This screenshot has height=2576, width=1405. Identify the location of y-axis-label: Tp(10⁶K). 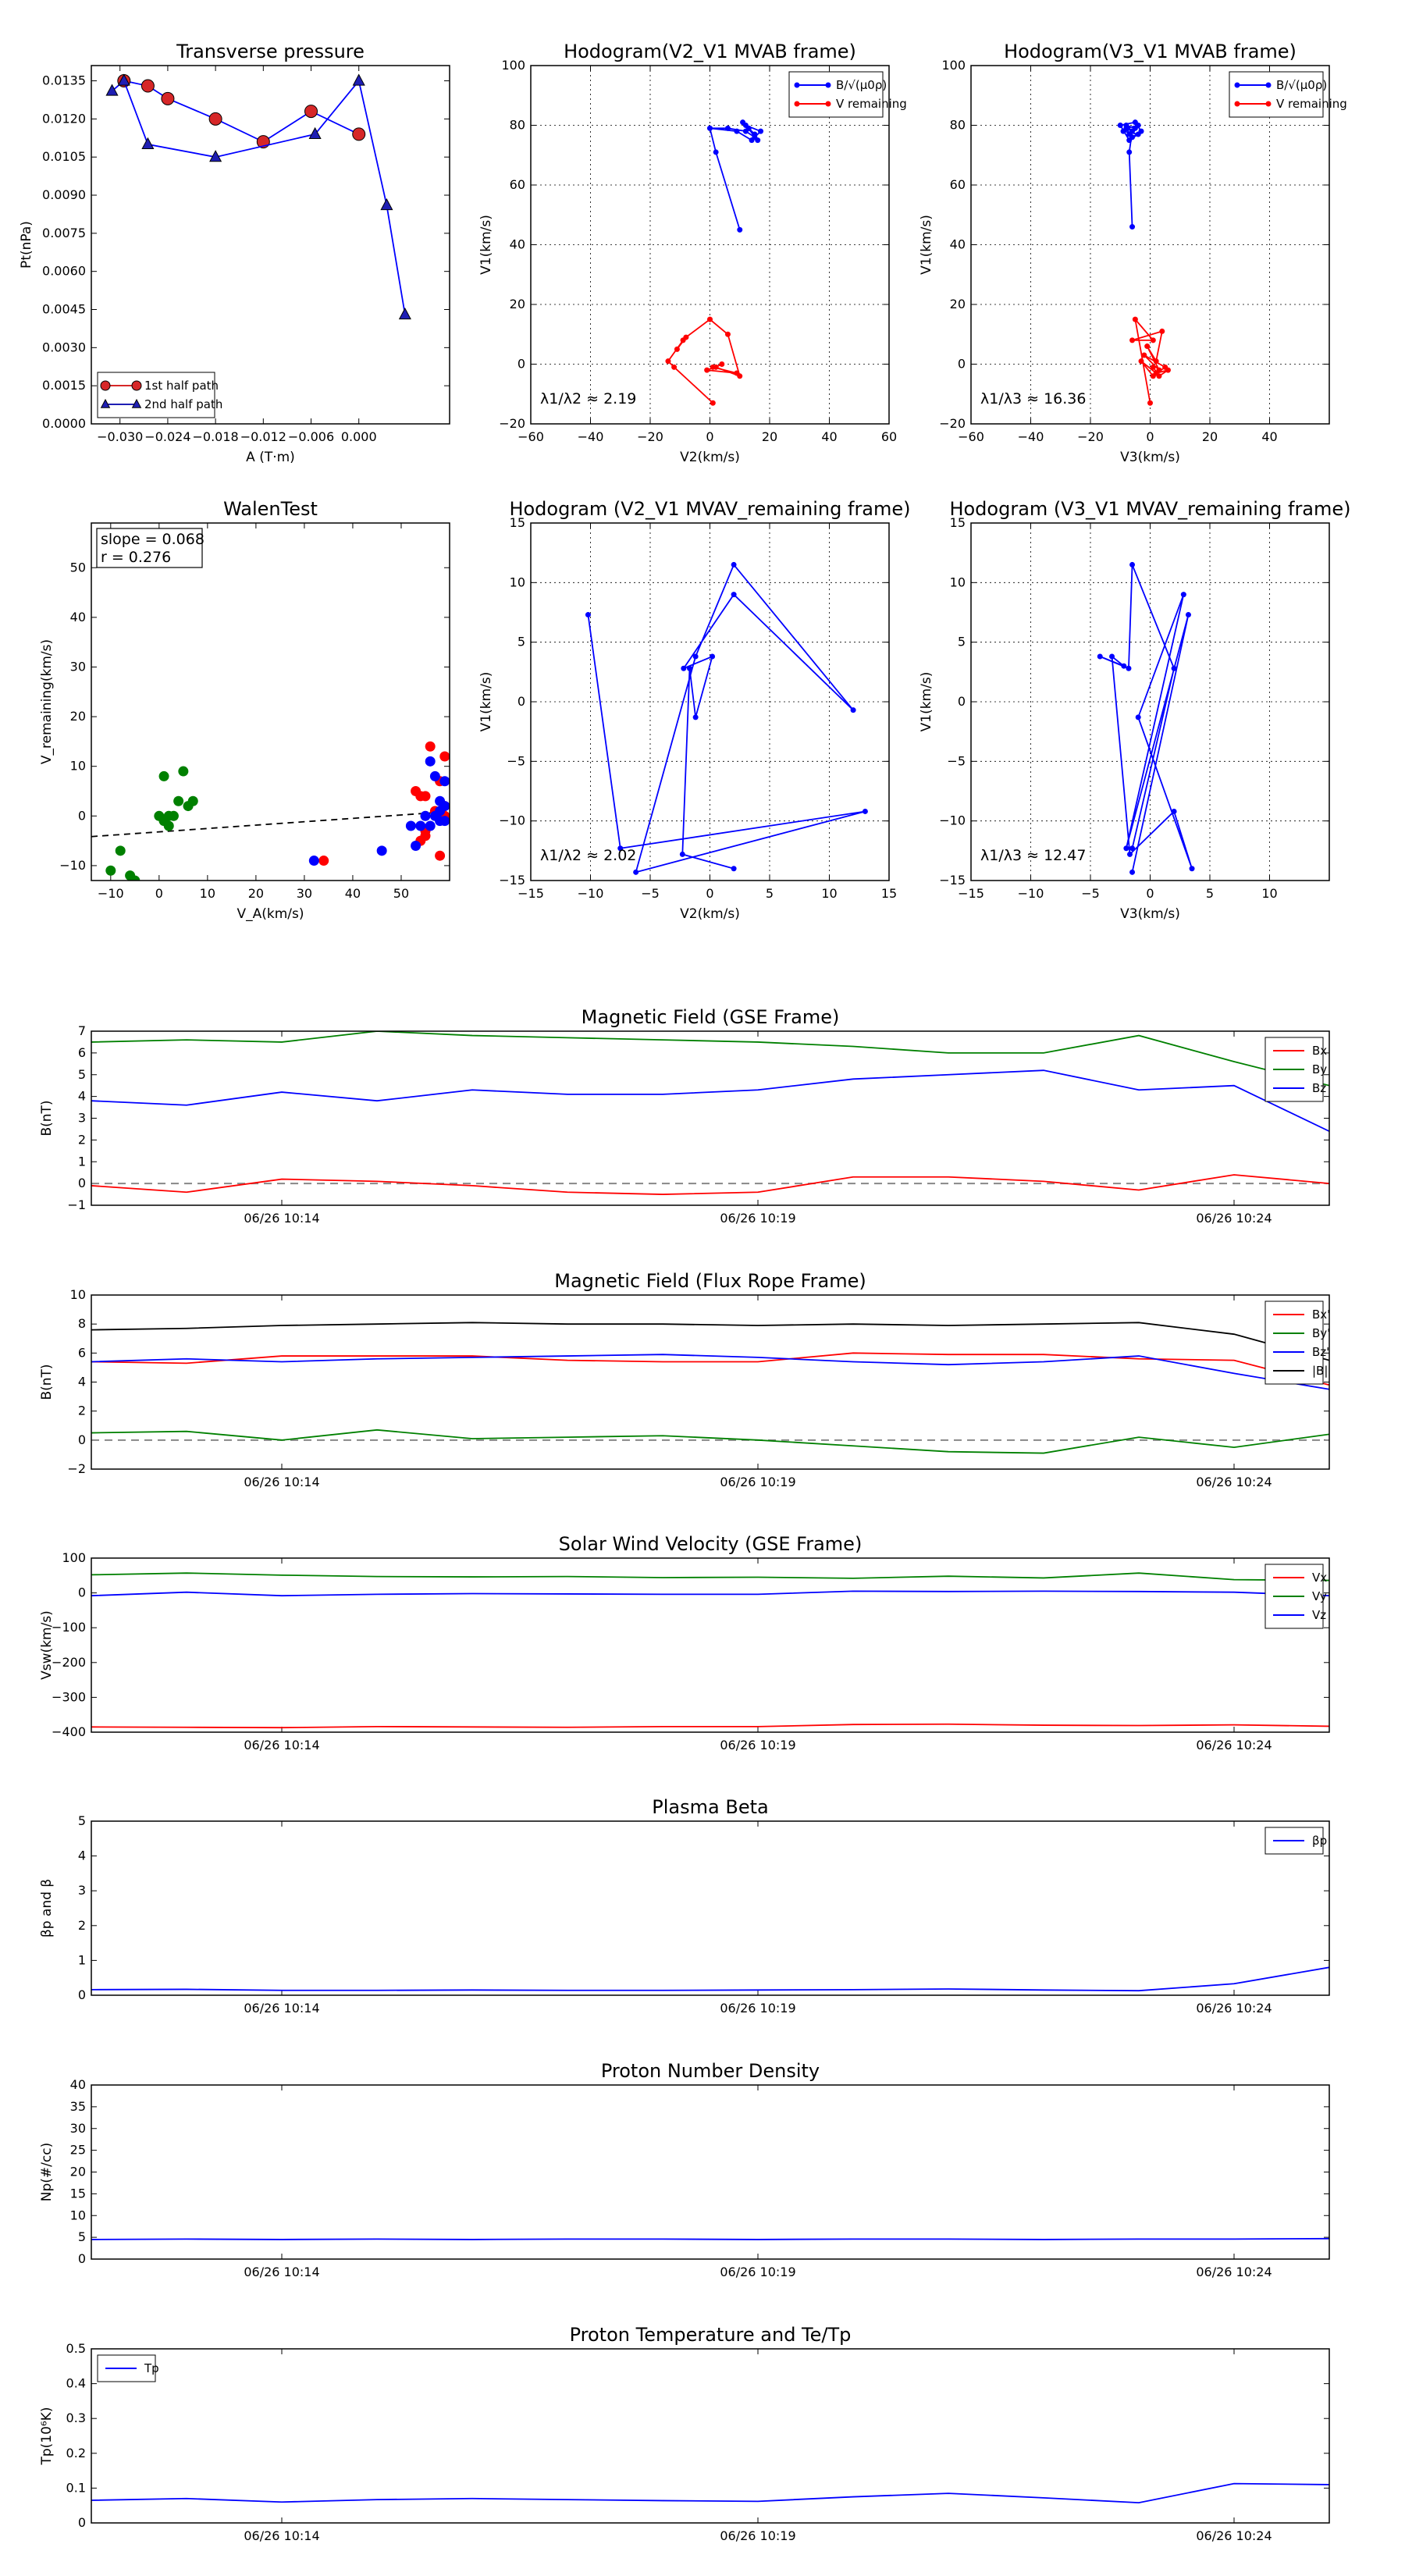
(47, 2436).